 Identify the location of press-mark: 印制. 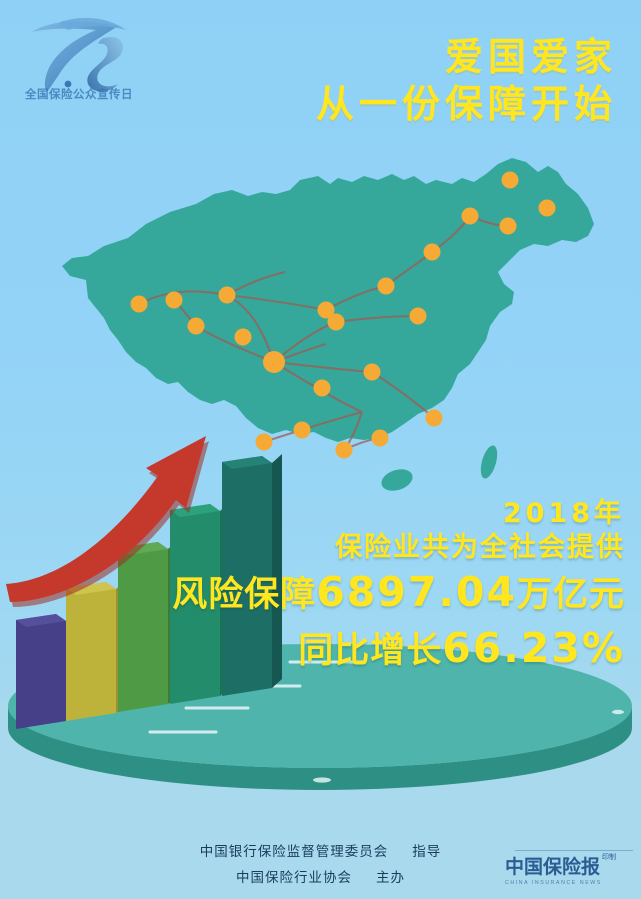
(609, 857).